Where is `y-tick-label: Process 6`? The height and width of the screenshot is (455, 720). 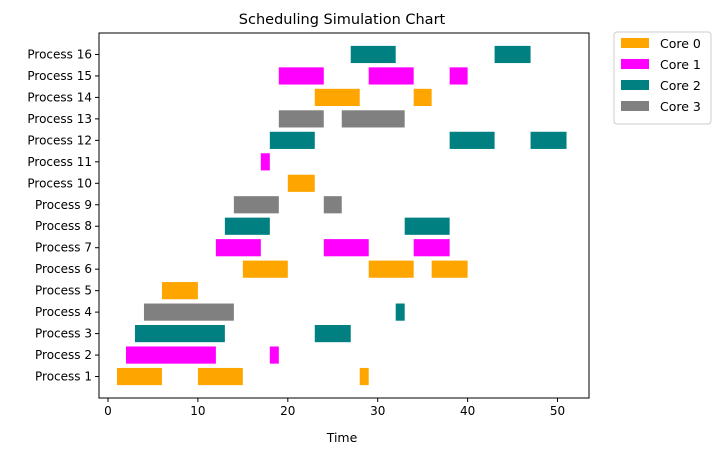
y-tick-label: Process 6 is located at coordinates (63, 269).